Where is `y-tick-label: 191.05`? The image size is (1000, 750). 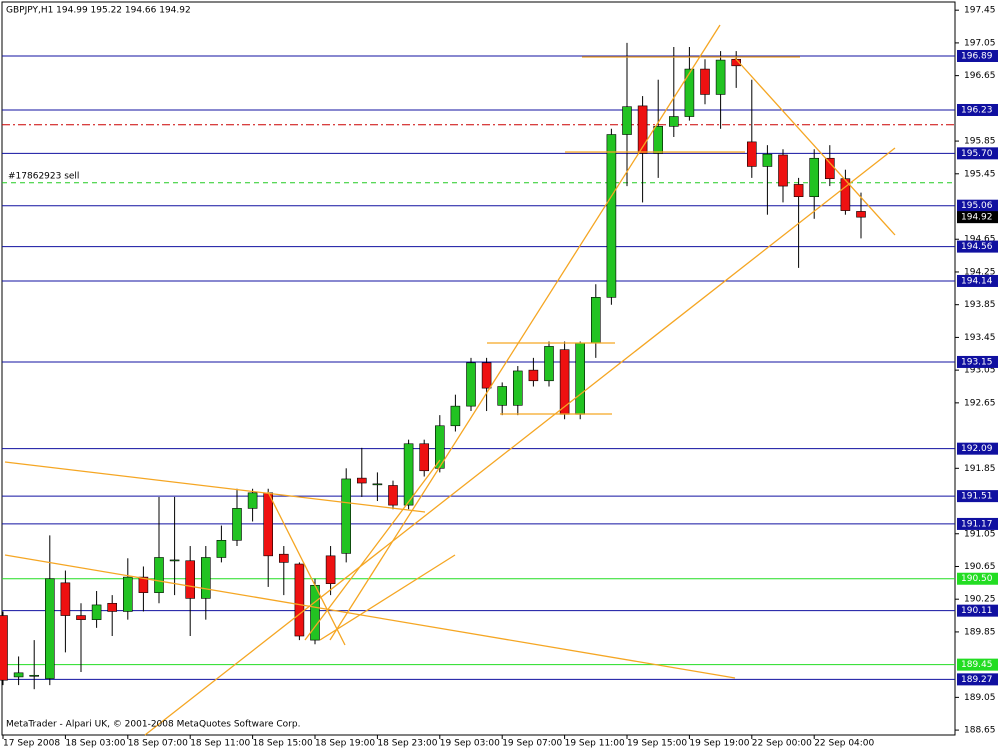
y-tick-label: 191.05 is located at coordinates (980, 534).